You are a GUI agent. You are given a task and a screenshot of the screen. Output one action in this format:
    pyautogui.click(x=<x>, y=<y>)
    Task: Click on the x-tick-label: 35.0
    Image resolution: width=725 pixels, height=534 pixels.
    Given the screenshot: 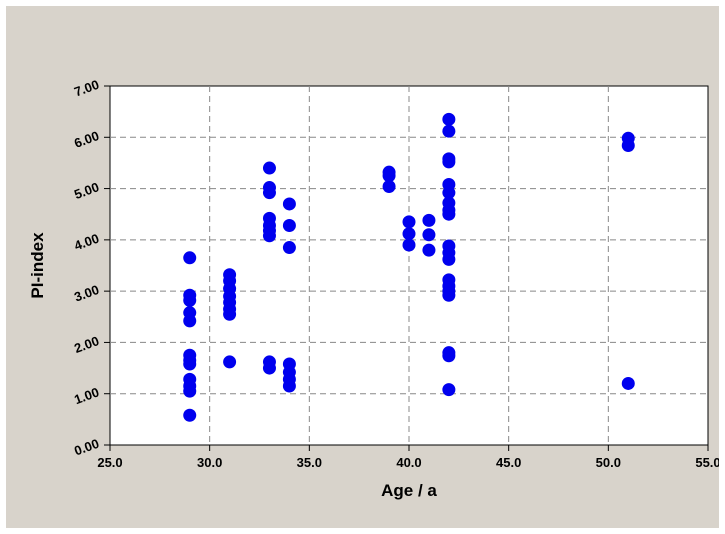 What is the action you would take?
    pyautogui.click(x=309, y=462)
    